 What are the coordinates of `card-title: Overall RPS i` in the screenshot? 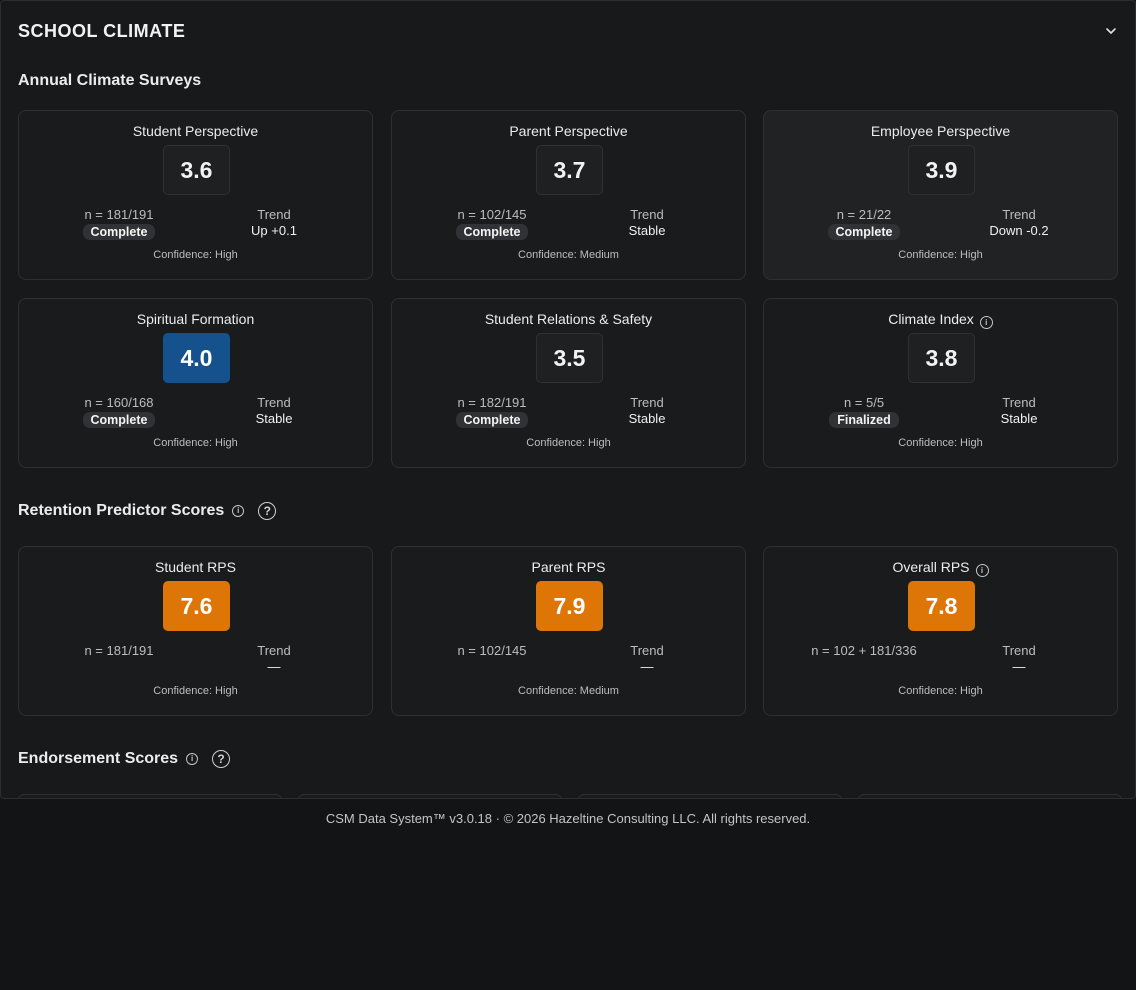 It's located at (940, 568).